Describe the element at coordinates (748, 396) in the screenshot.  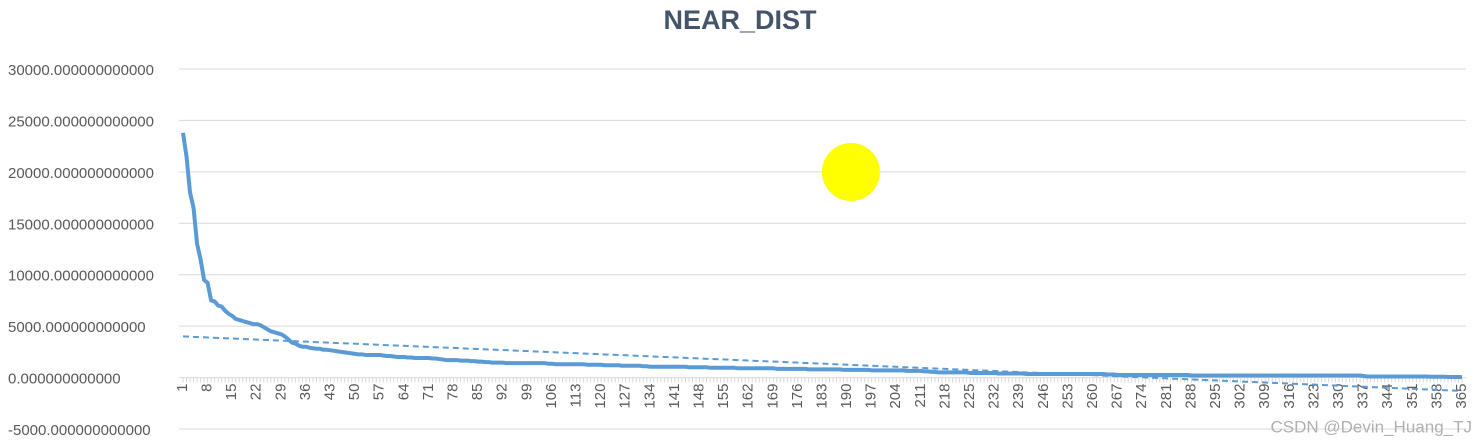
I see `x-tick-label: 162` at that location.